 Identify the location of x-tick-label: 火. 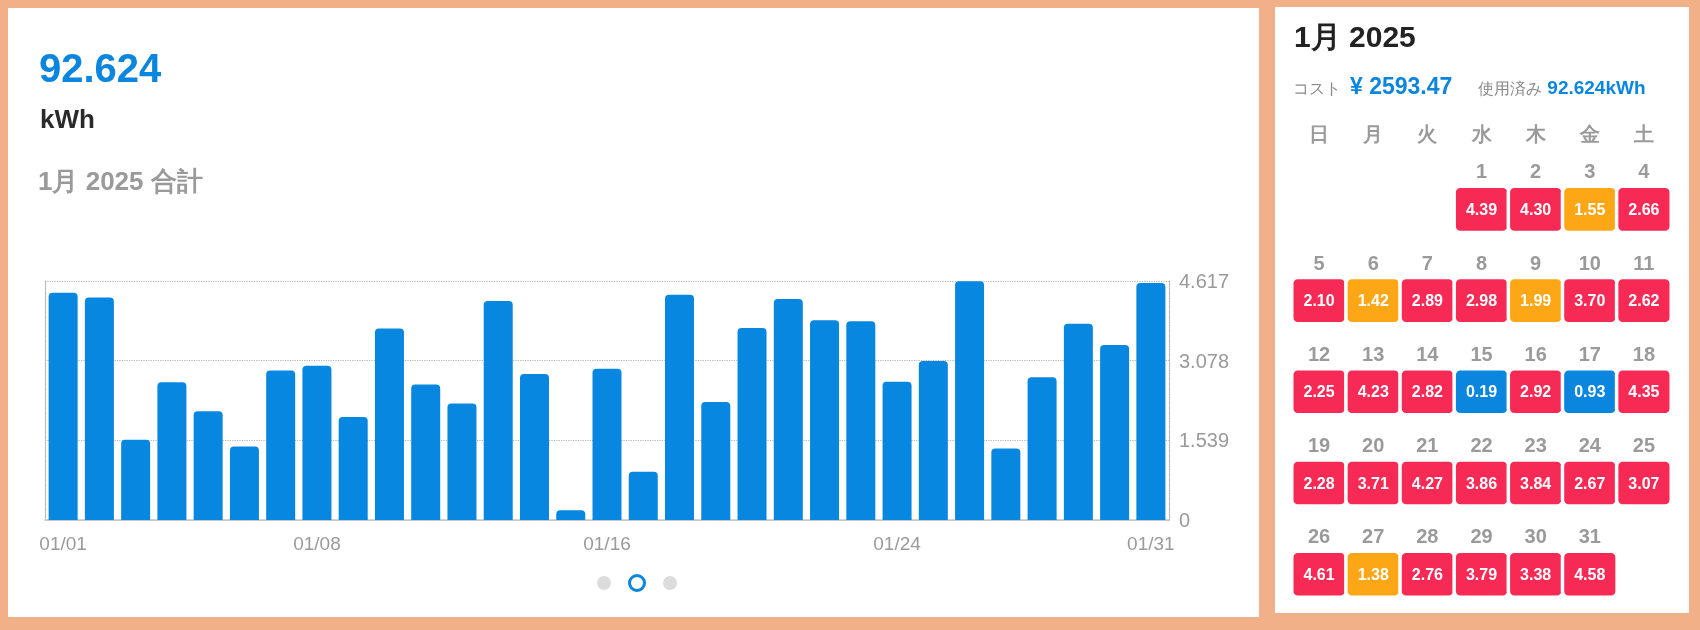
(1428, 134).